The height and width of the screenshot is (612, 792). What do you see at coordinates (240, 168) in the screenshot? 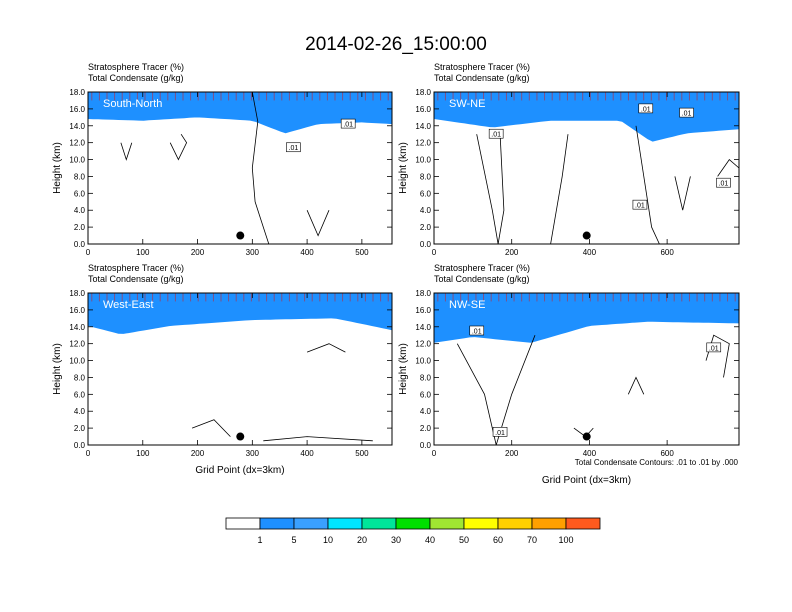
I see `tracer-field: .01 .01` at bounding box center [240, 168].